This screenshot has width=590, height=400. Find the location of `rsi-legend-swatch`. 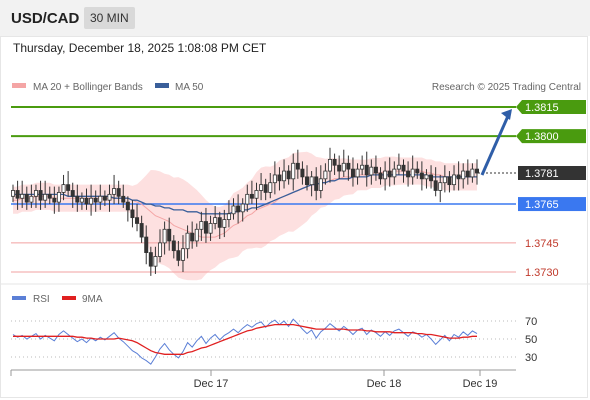

rsi-legend-swatch is located at coordinates (19, 298).